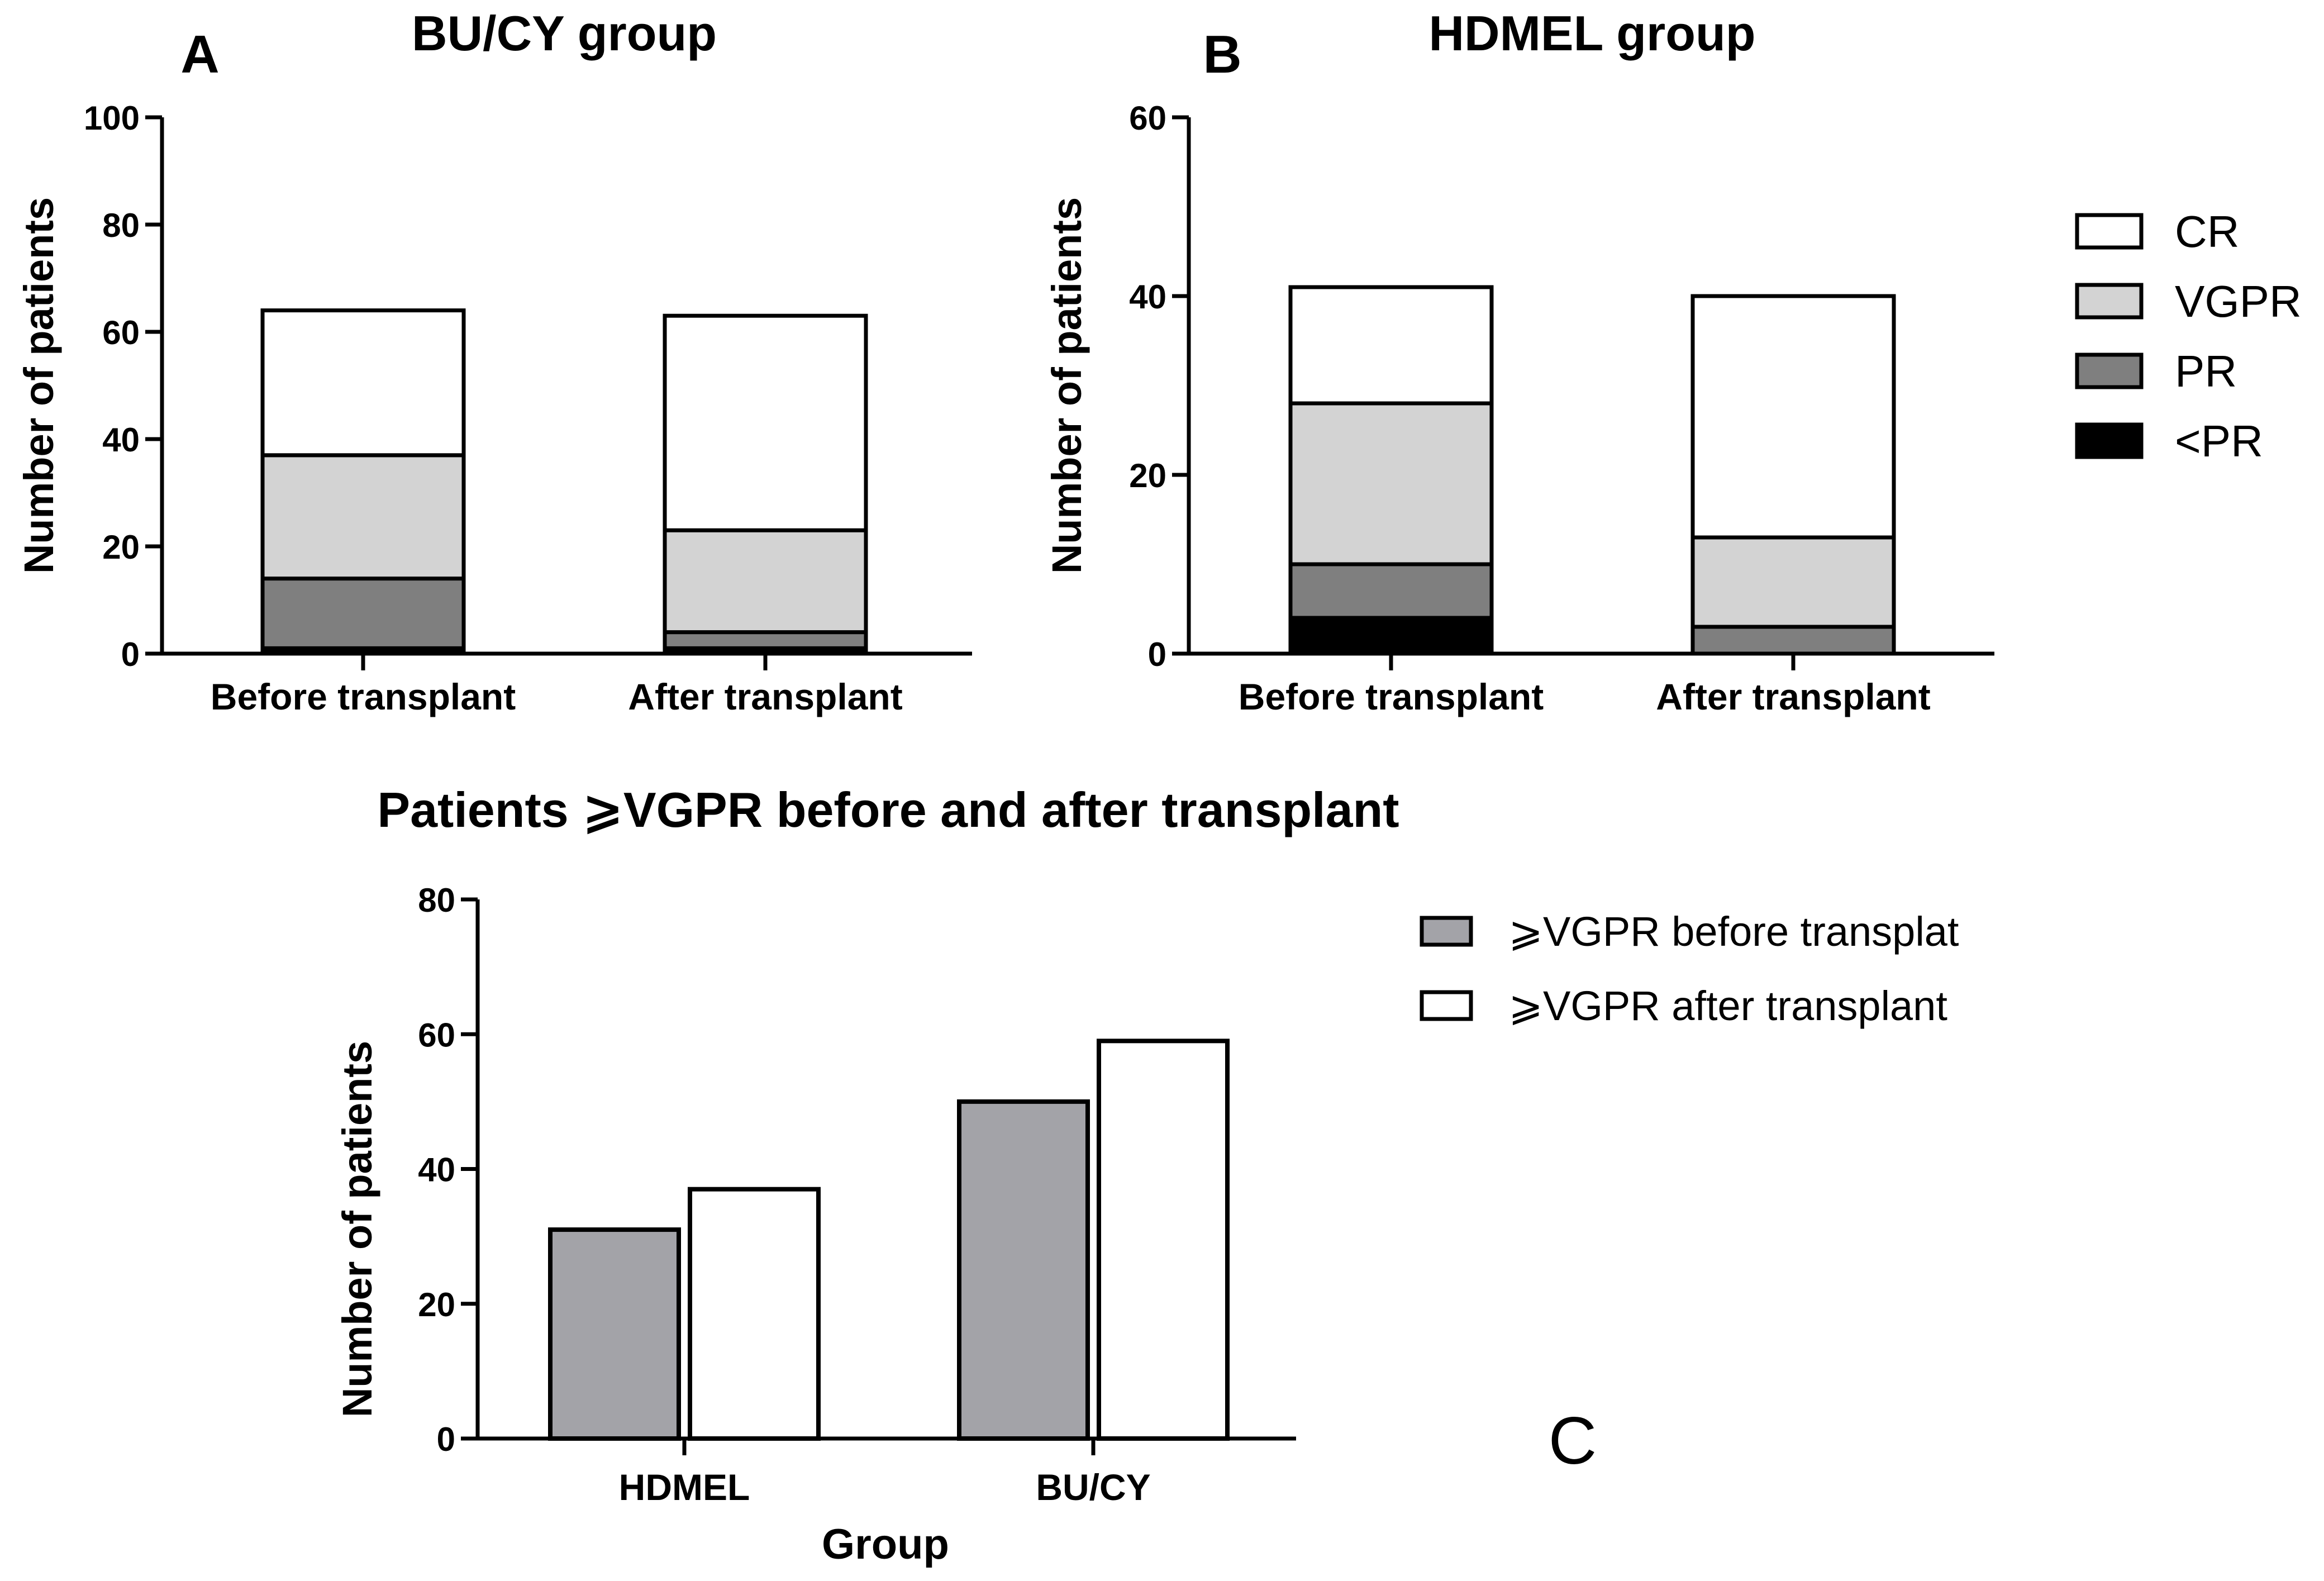 The image size is (2324, 1581). Describe the element at coordinates (121, 225) in the screenshot. I see `panel-a-y-tick-label: 80` at that location.